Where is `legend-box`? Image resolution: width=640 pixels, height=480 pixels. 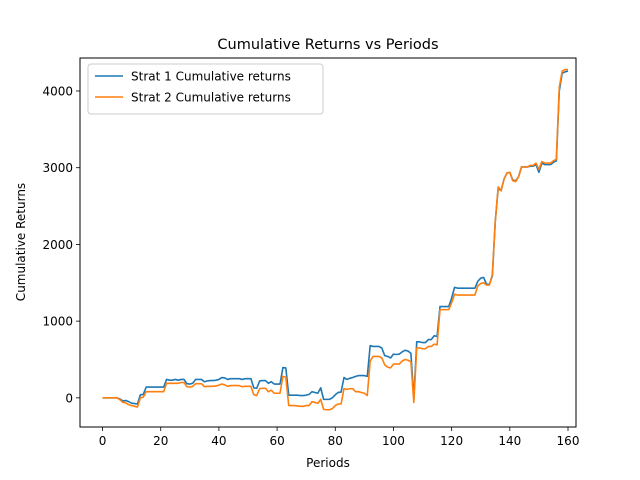
legend-box is located at coordinates (205, 89).